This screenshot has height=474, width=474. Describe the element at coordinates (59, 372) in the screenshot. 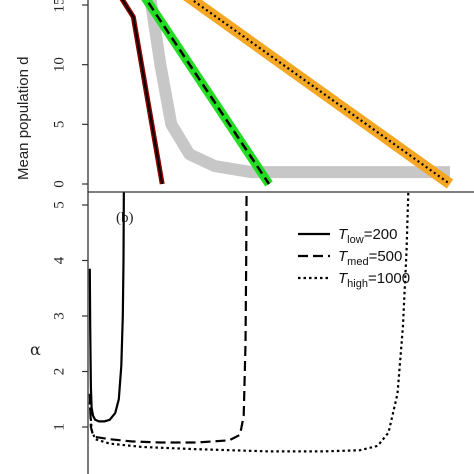

I see `panel-b-tick-label: 2` at that location.